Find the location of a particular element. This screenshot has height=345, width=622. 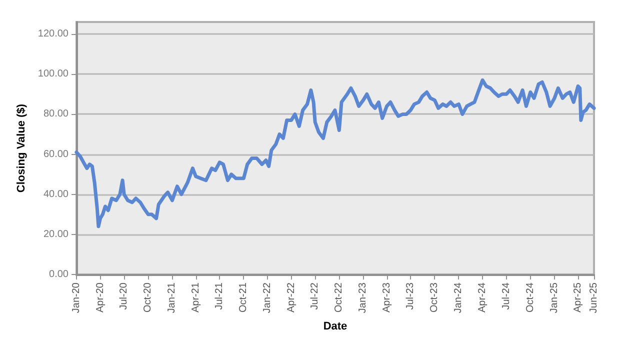

x-tick-label: Apr-20 is located at coordinates (100, 297).